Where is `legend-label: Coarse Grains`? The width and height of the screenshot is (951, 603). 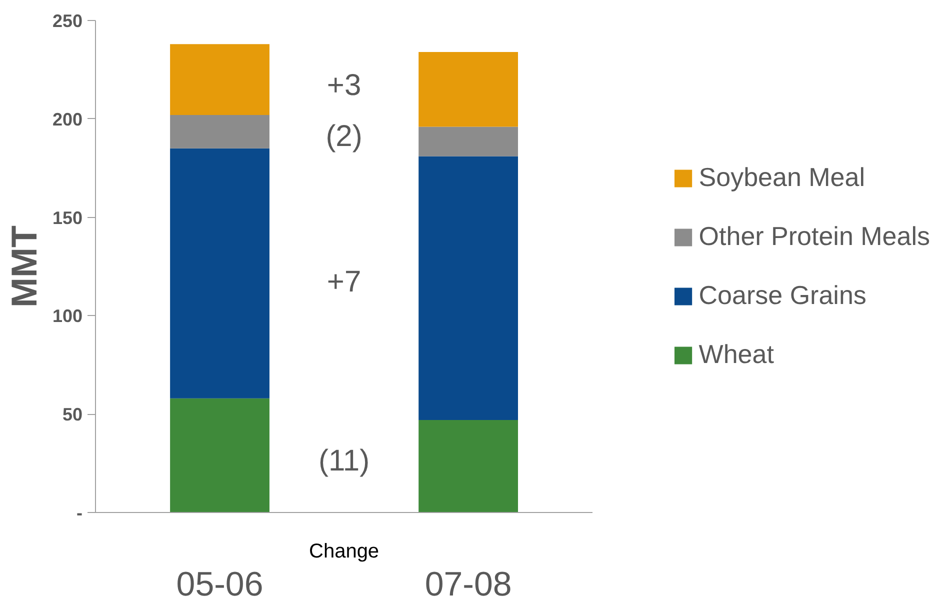 legend-label: Coarse Grains is located at coordinates (782, 295).